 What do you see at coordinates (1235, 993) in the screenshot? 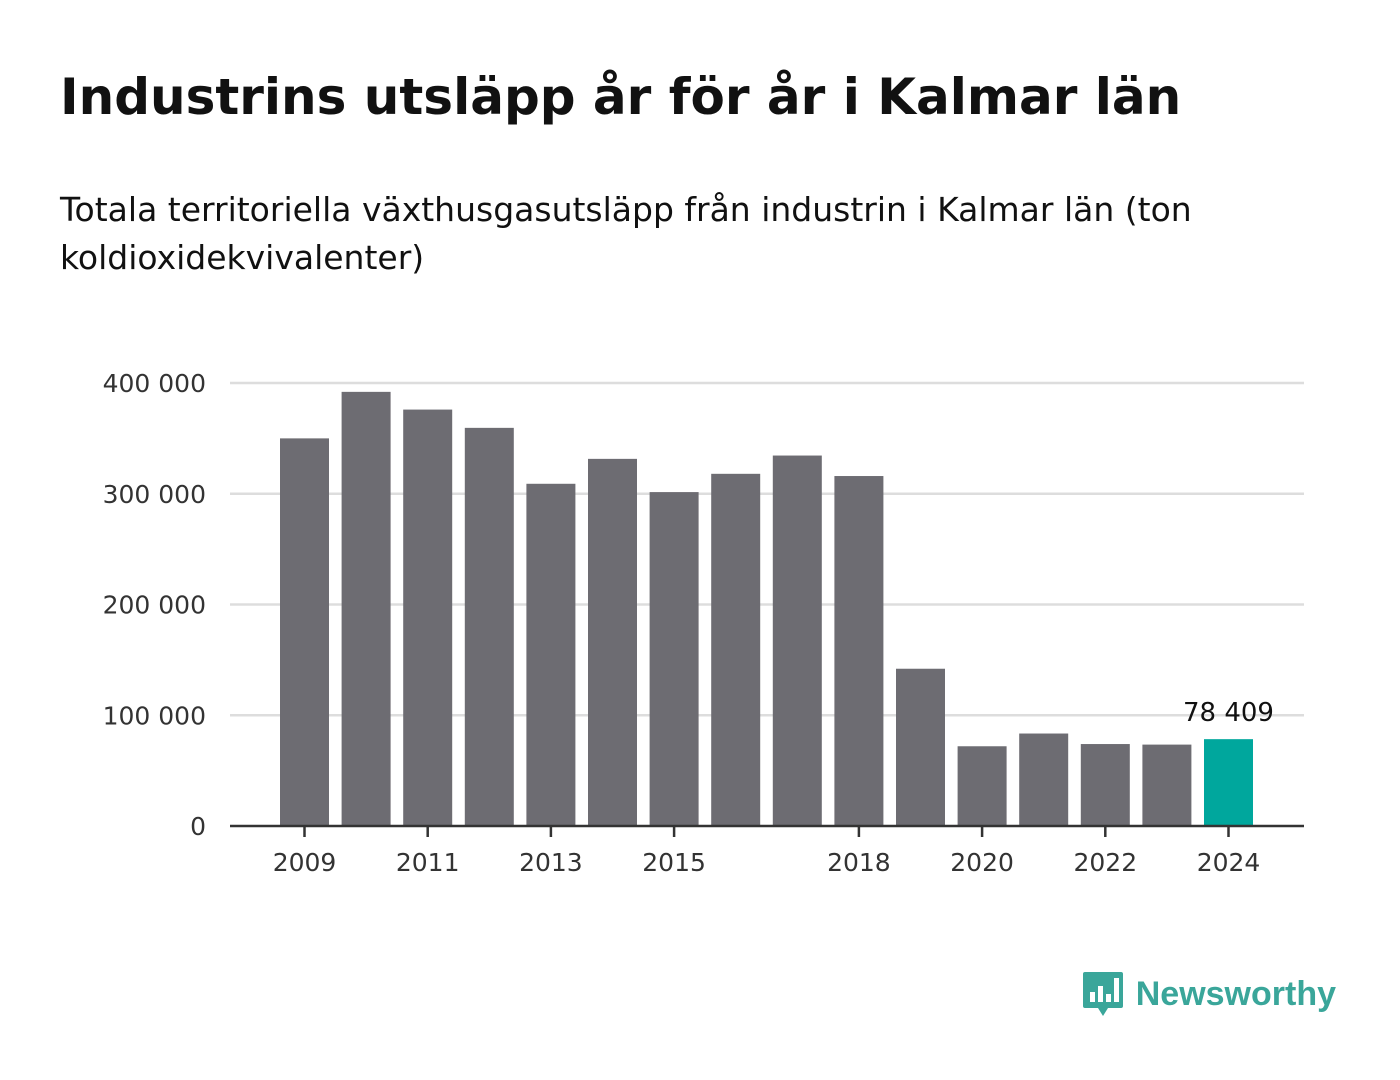
I see `brand-name: Newsworthy` at bounding box center [1235, 993].